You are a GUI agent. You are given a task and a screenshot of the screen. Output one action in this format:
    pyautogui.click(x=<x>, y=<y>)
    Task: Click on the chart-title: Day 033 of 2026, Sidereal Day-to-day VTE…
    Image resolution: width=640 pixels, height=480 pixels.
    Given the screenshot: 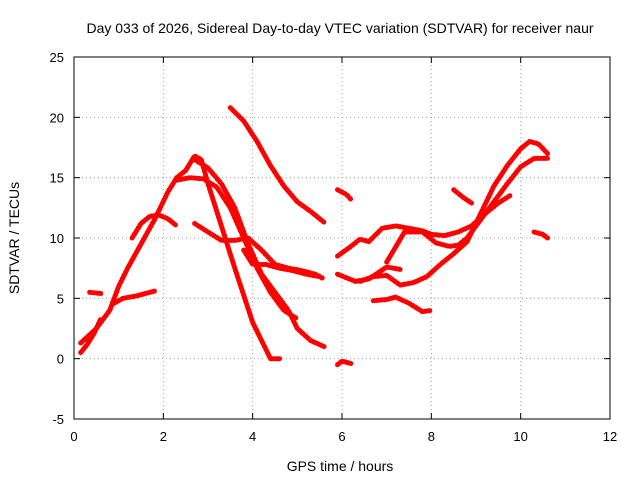 What is the action you would take?
    pyautogui.click(x=339, y=28)
    